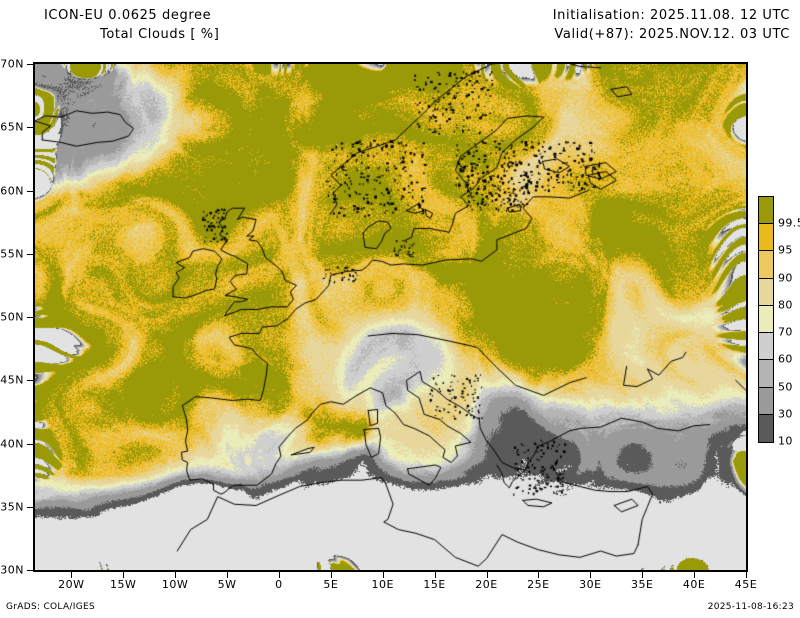 This screenshot has height=618, width=800. I want to click on colorbar-label: 30, so click(785, 414).